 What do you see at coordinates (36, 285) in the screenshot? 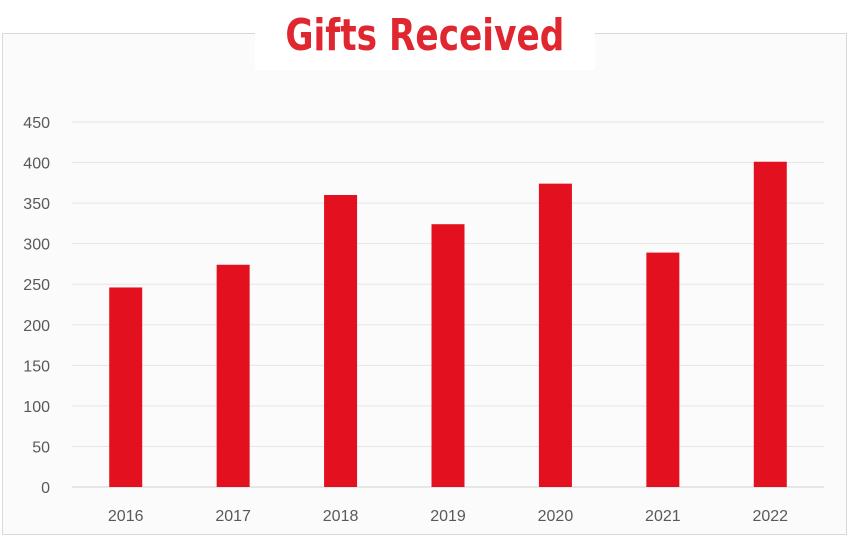
I see `y-tick-label: 250` at bounding box center [36, 285].